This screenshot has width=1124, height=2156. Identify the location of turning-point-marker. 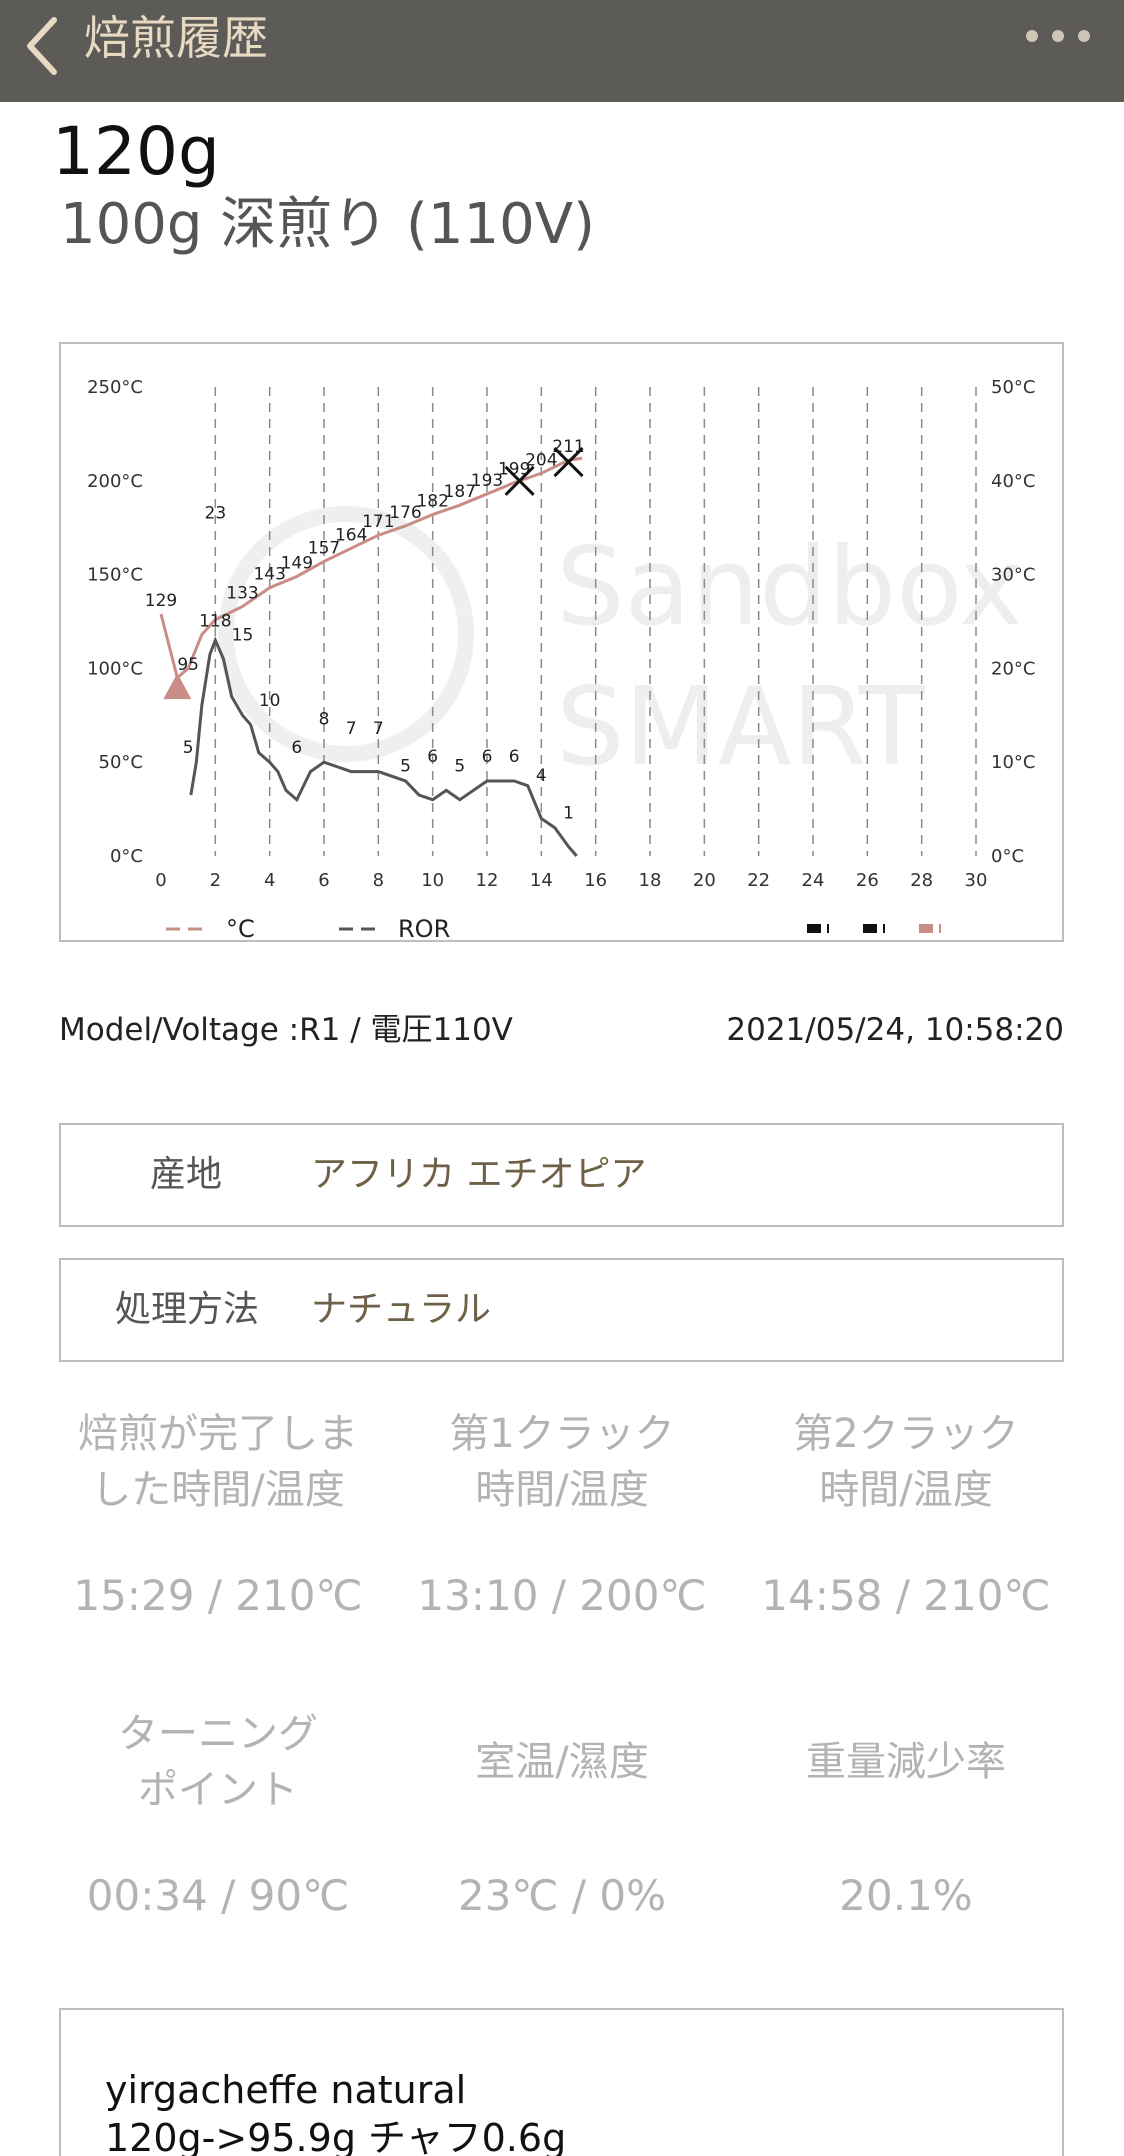
(177, 686).